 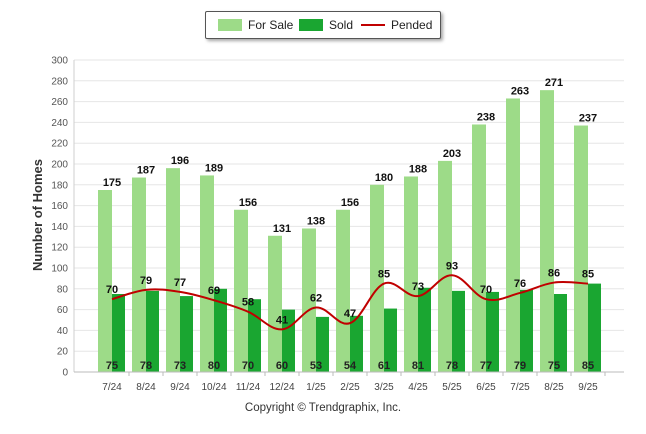 What do you see at coordinates (520, 91) in the screenshot?
I see `for-sale-value-label: 263` at bounding box center [520, 91].